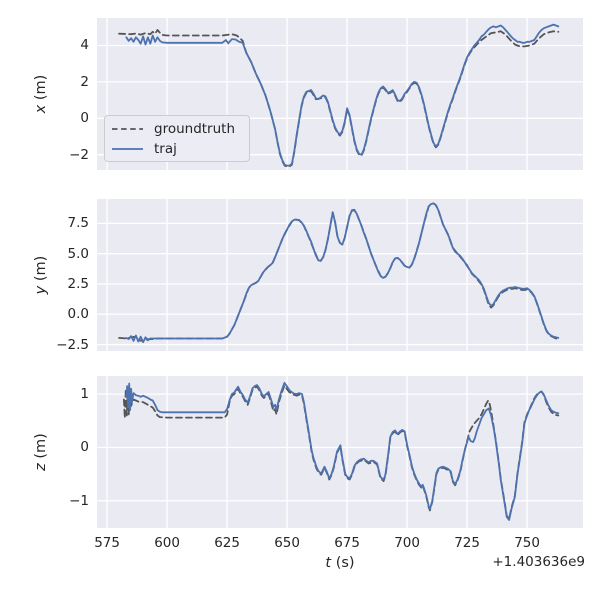 The height and width of the screenshot is (600, 600). Describe the element at coordinates (107, 543) in the screenshot. I see `x-tick-label: 575` at that location.